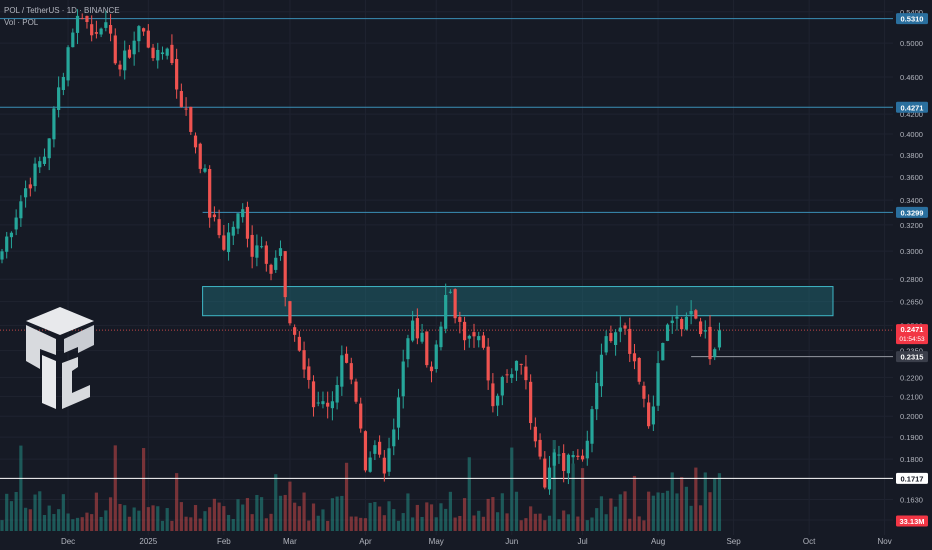 This screenshot has height=550, width=932. I want to click on time-tick-label: 2025, so click(148, 541).